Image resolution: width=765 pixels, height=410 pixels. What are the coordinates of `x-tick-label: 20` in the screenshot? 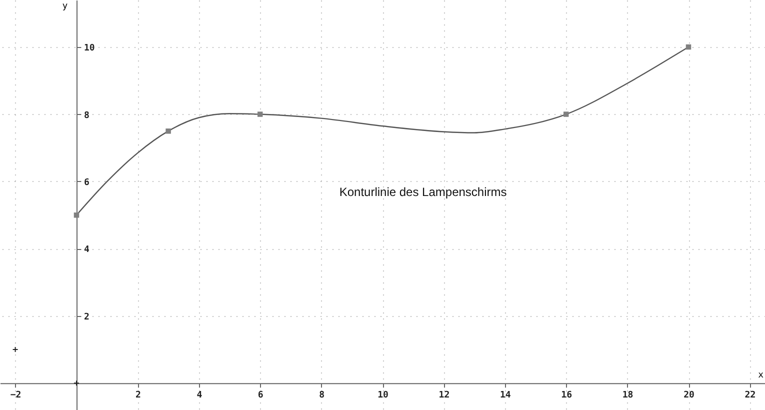 It's located at (689, 395).